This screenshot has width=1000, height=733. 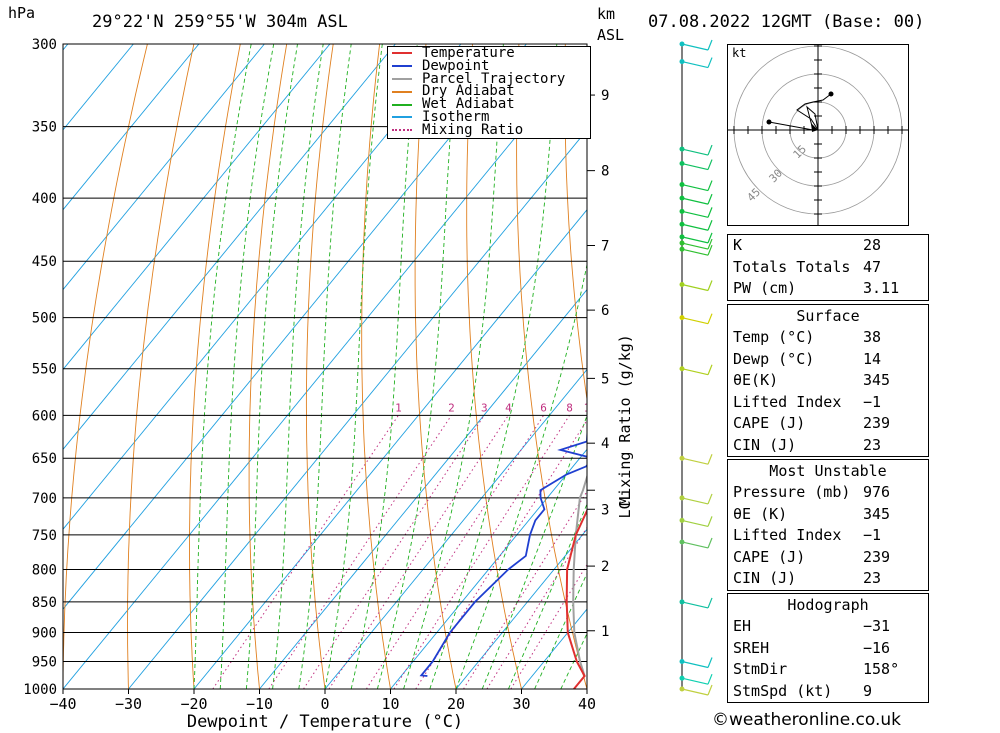 What do you see at coordinates (812, 380) in the screenshot?
I see `surface-row: θE(K) 345` at bounding box center [812, 380].